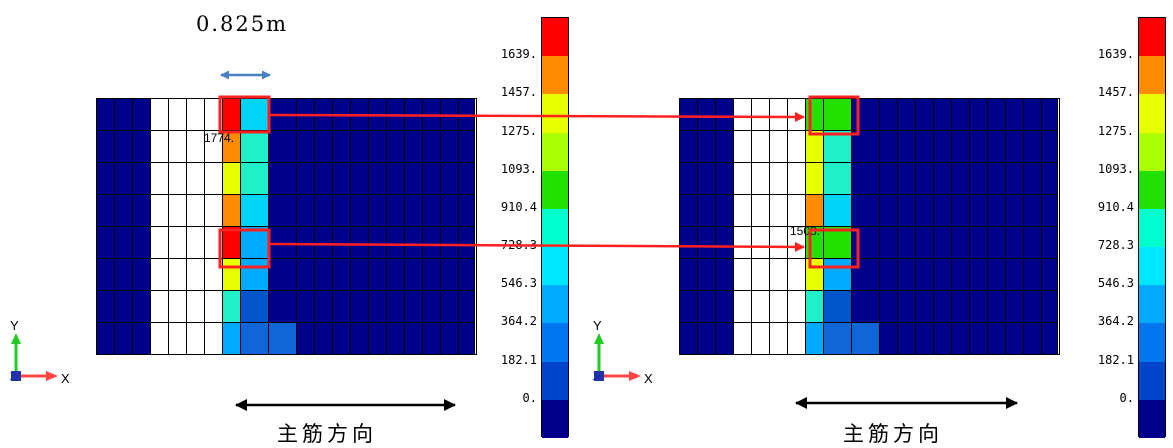  I want to click on element-value-label-right: 1503., so click(805, 231).